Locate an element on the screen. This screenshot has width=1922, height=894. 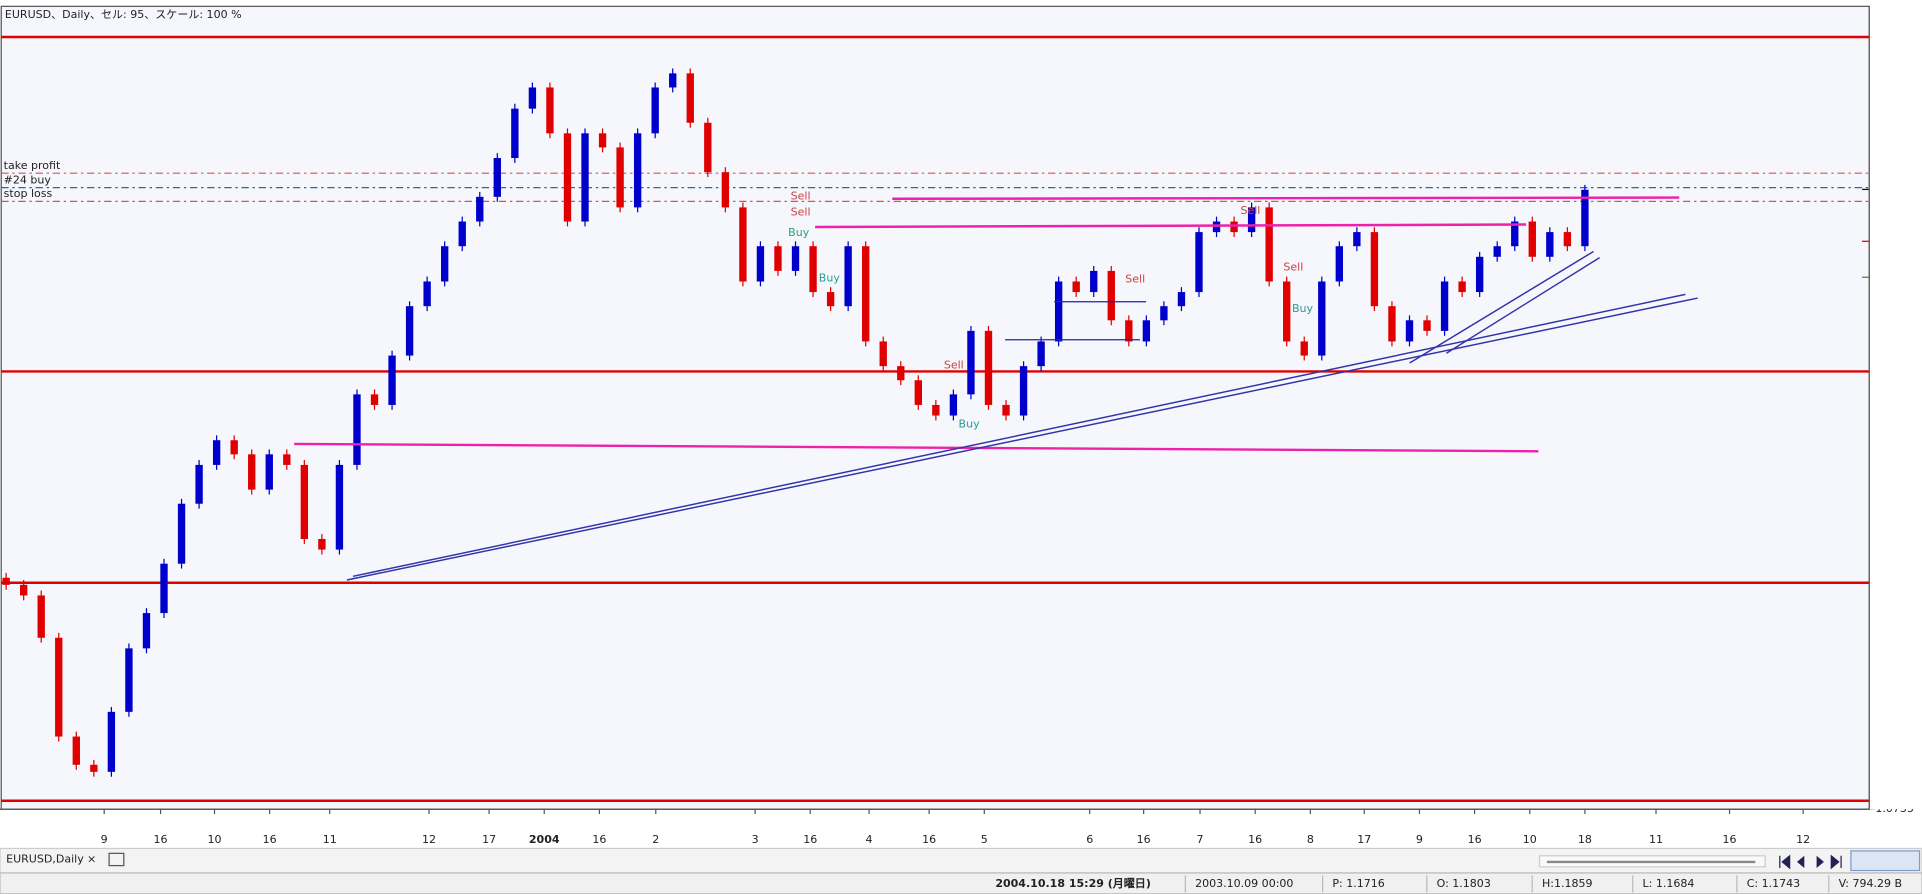
order-label: #24 buy is located at coordinates (28, 179).